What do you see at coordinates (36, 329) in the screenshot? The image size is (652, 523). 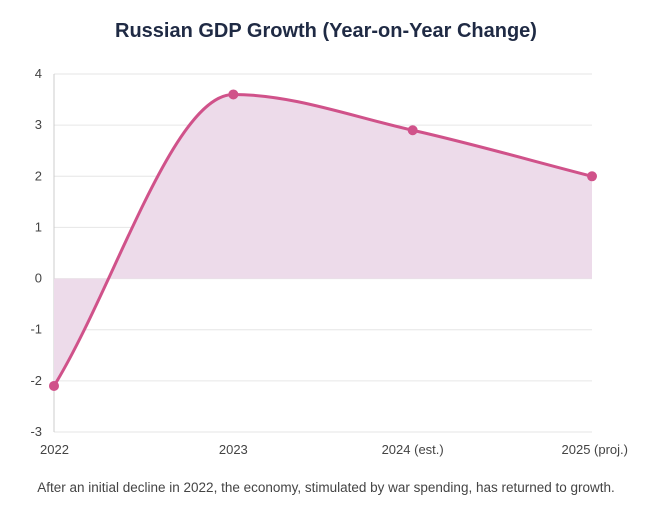 I see `y-tick-label: -1` at bounding box center [36, 329].